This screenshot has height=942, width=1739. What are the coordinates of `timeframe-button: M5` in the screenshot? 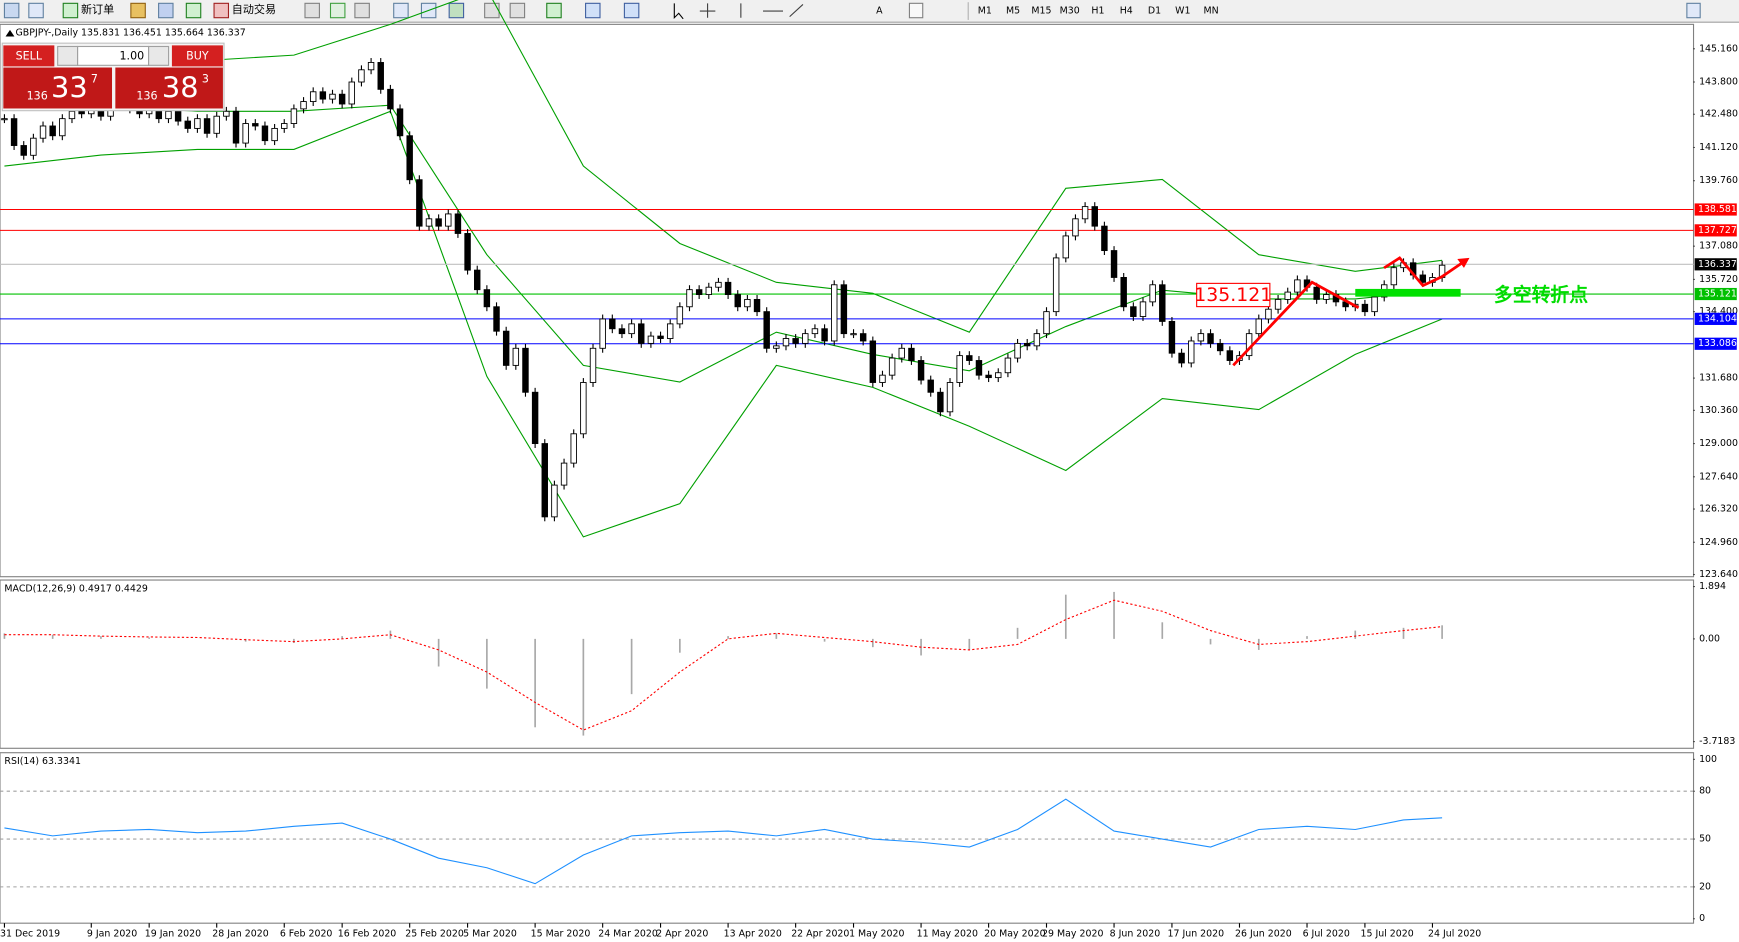 It's located at (1013, 11).